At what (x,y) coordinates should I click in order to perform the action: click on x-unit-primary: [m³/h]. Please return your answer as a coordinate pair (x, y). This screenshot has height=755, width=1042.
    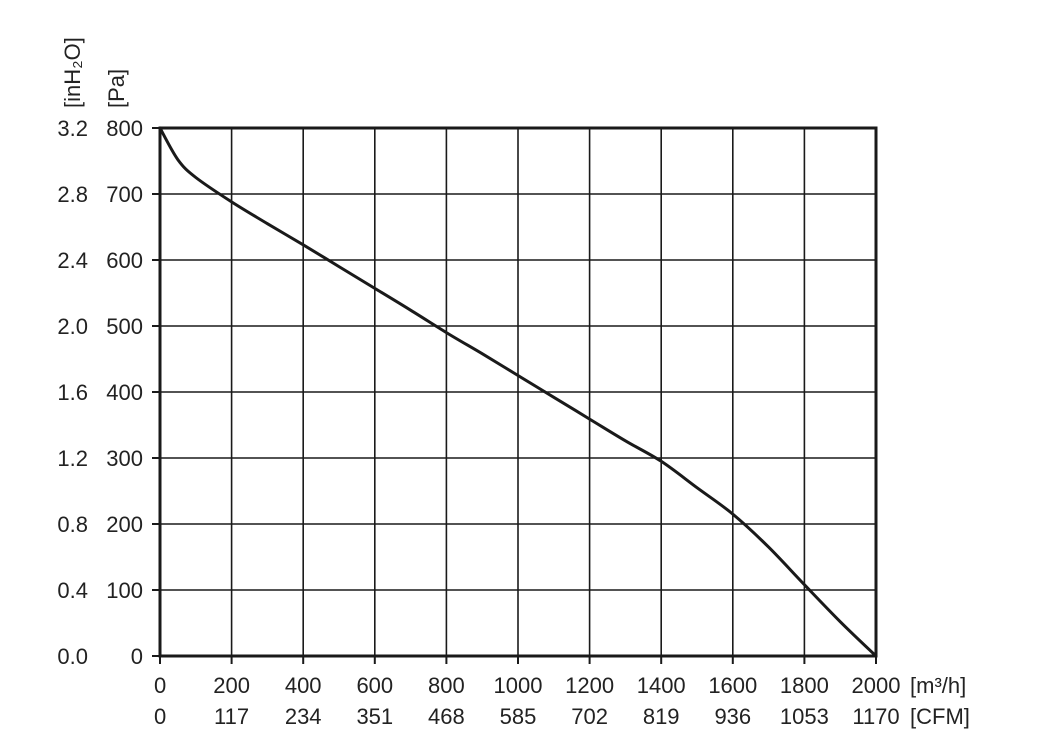
    Looking at the image, I should click on (938, 685).